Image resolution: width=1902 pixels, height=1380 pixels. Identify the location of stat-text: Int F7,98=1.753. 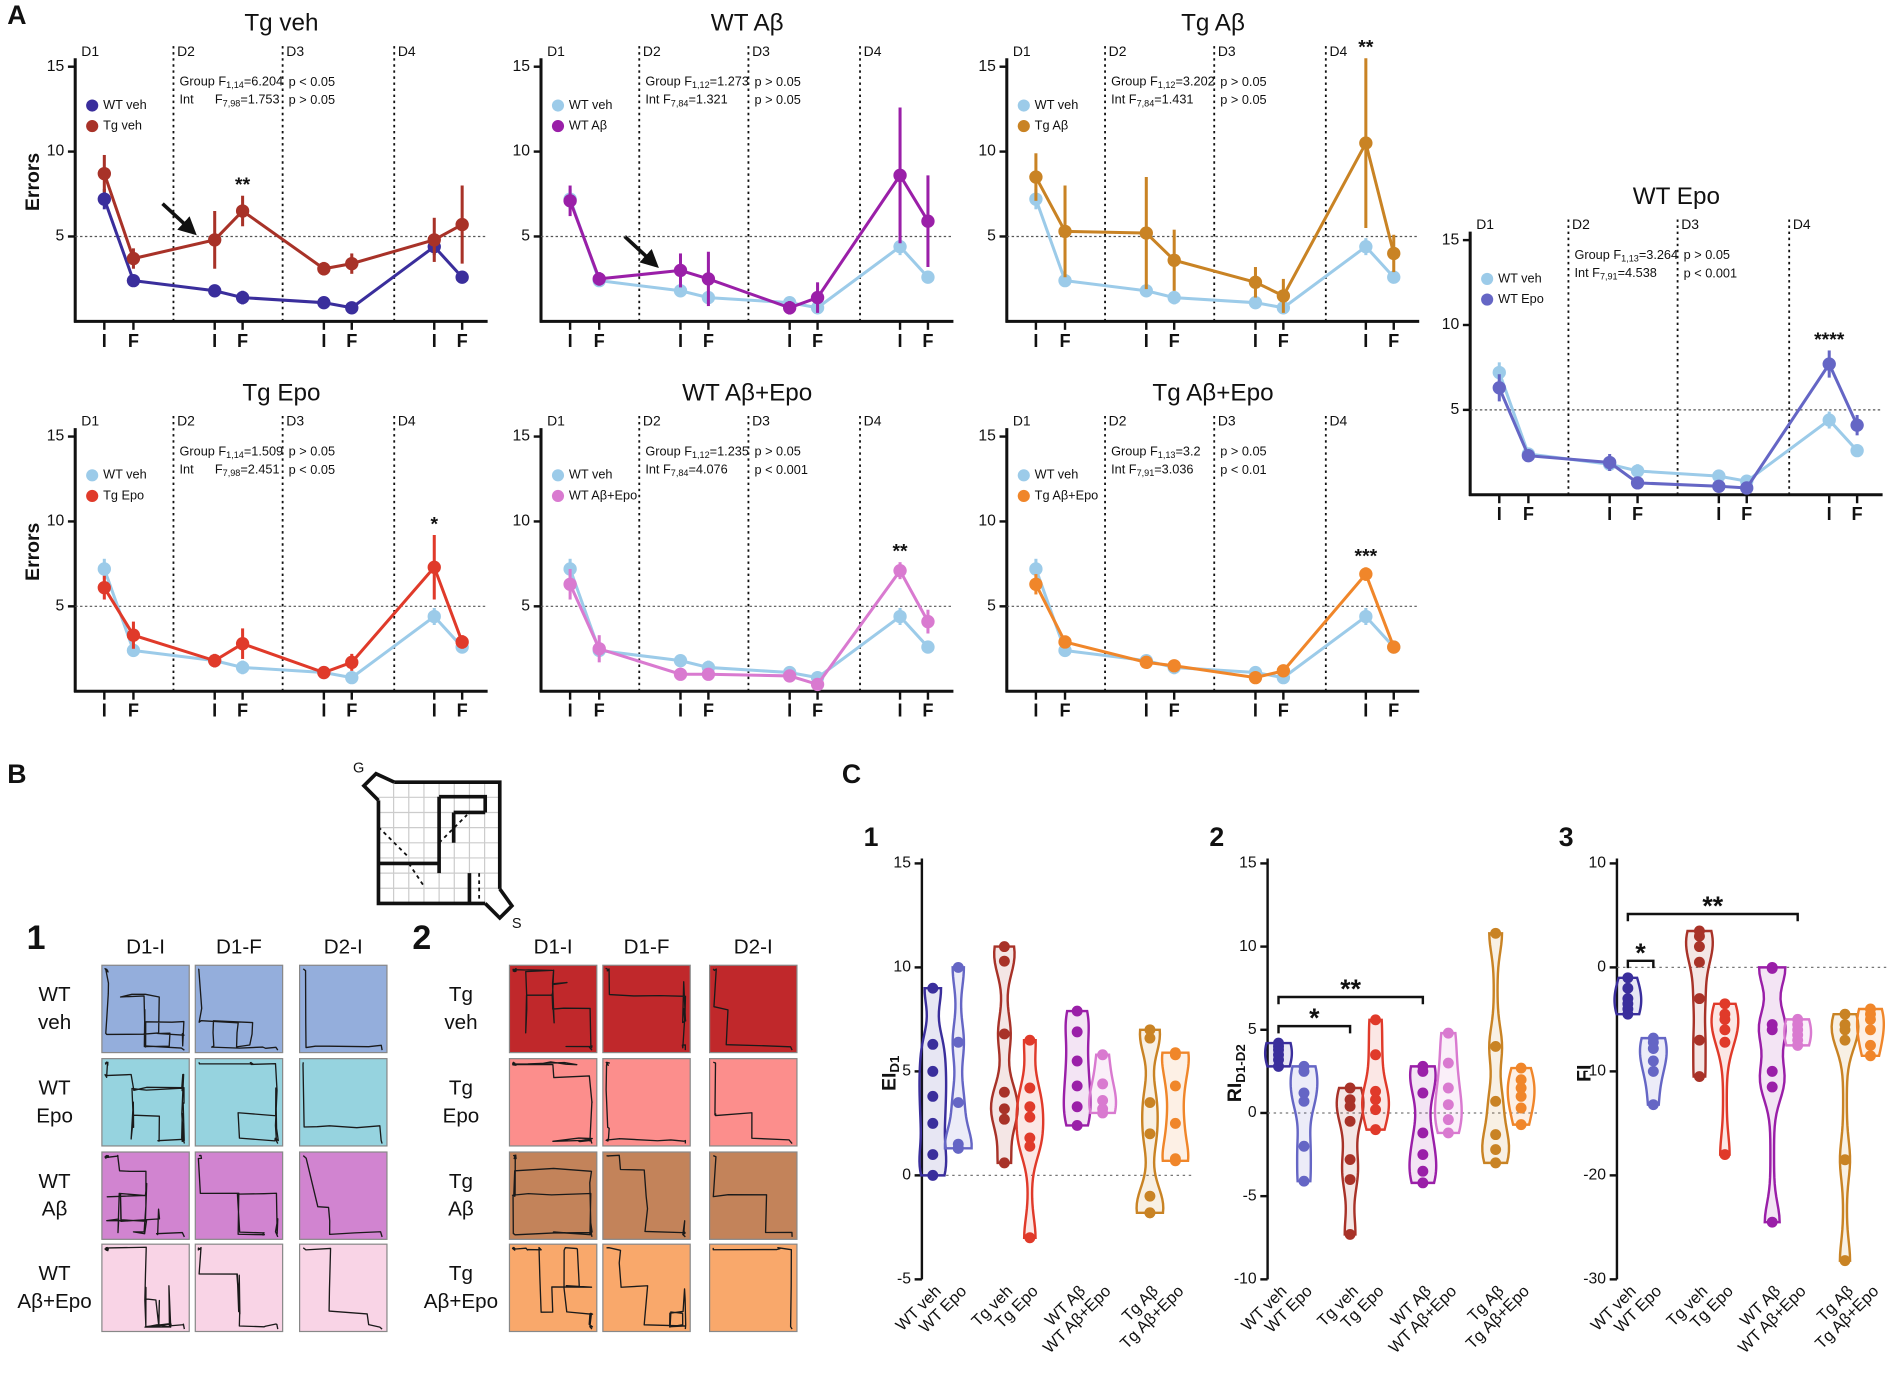
(230, 100).